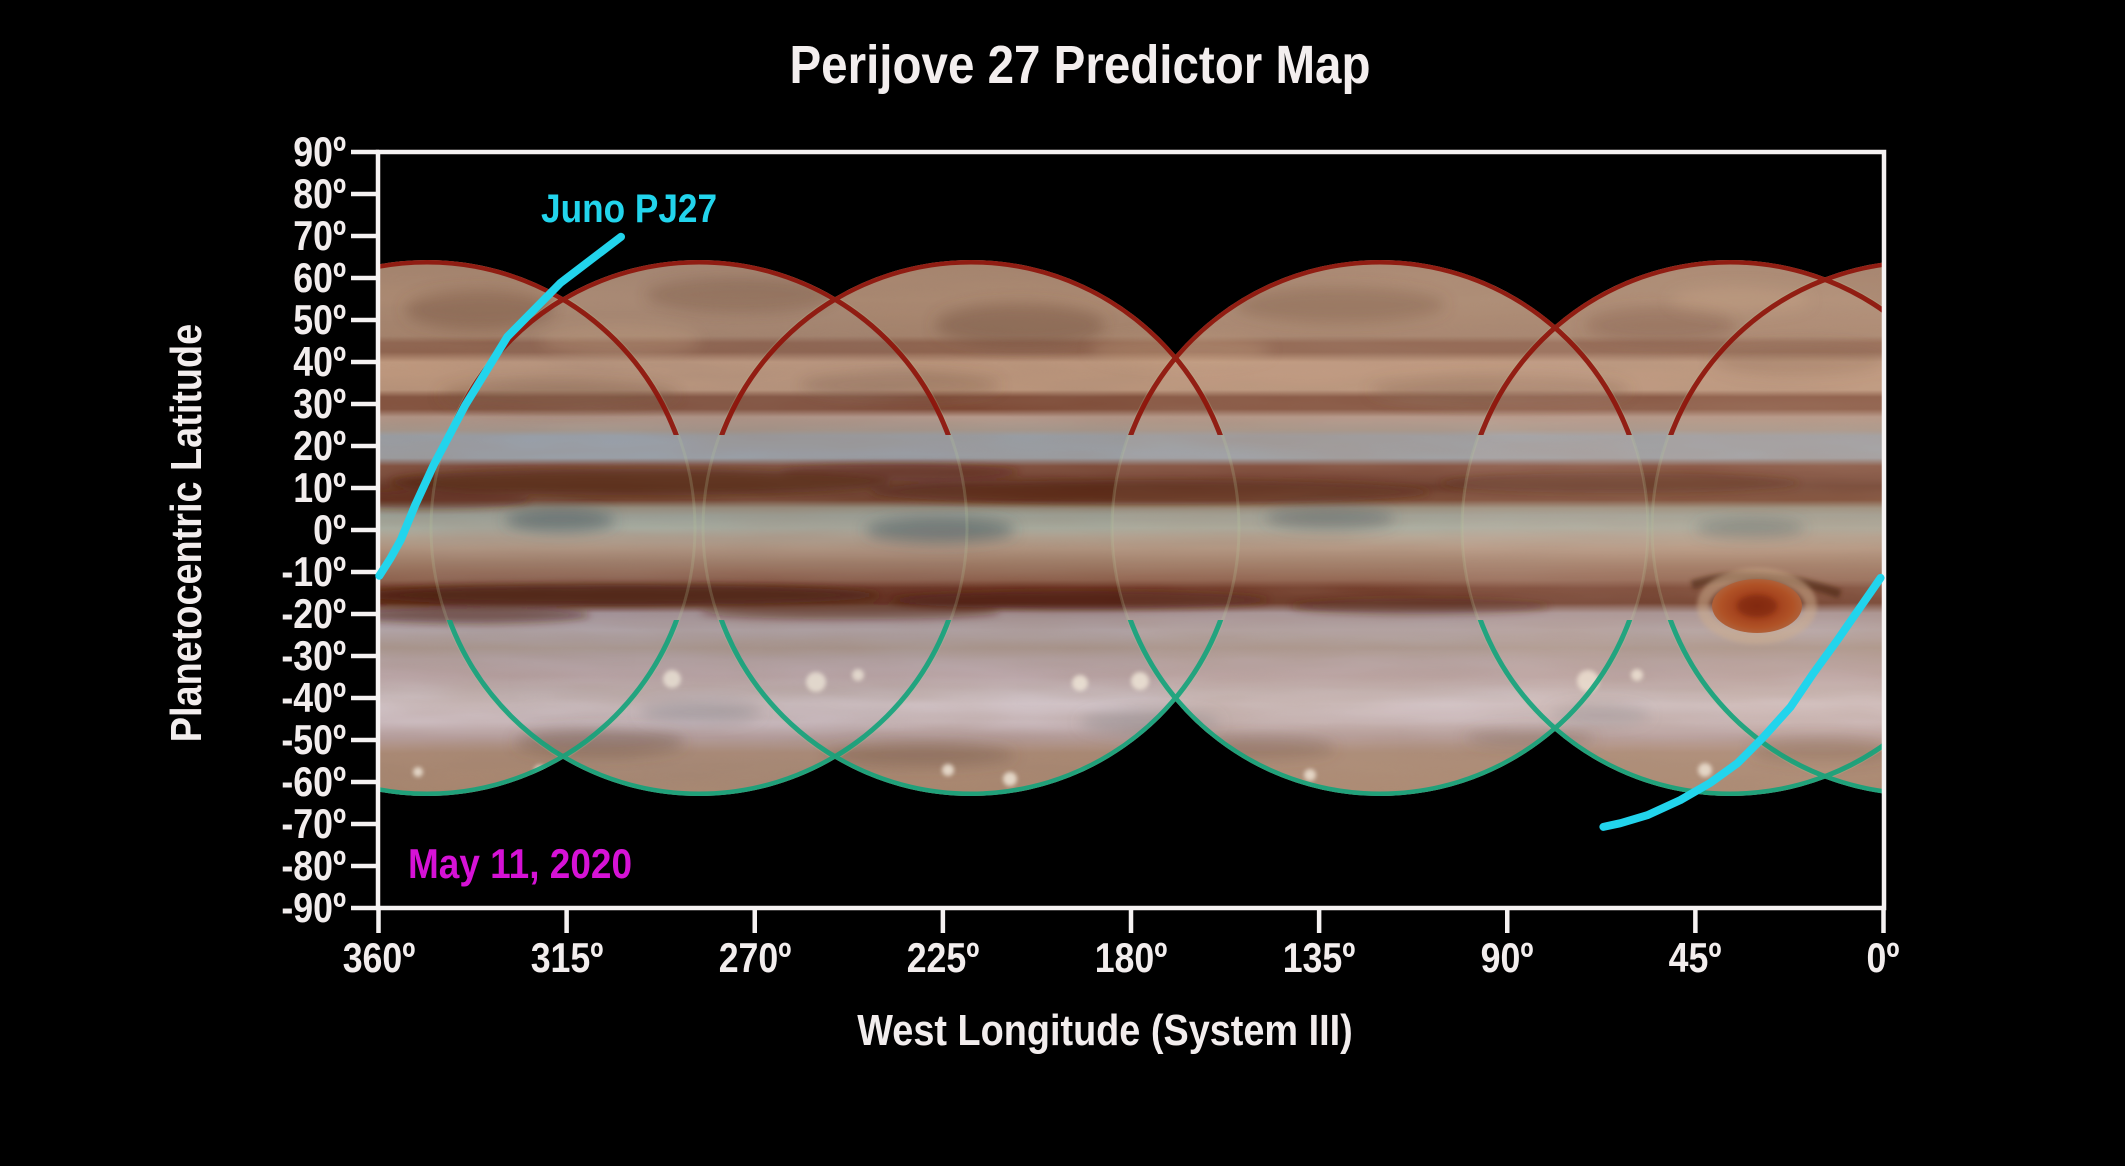 This screenshot has width=2125, height=1166. I want to click on y-tick-label: 50º, so click(319, 319).